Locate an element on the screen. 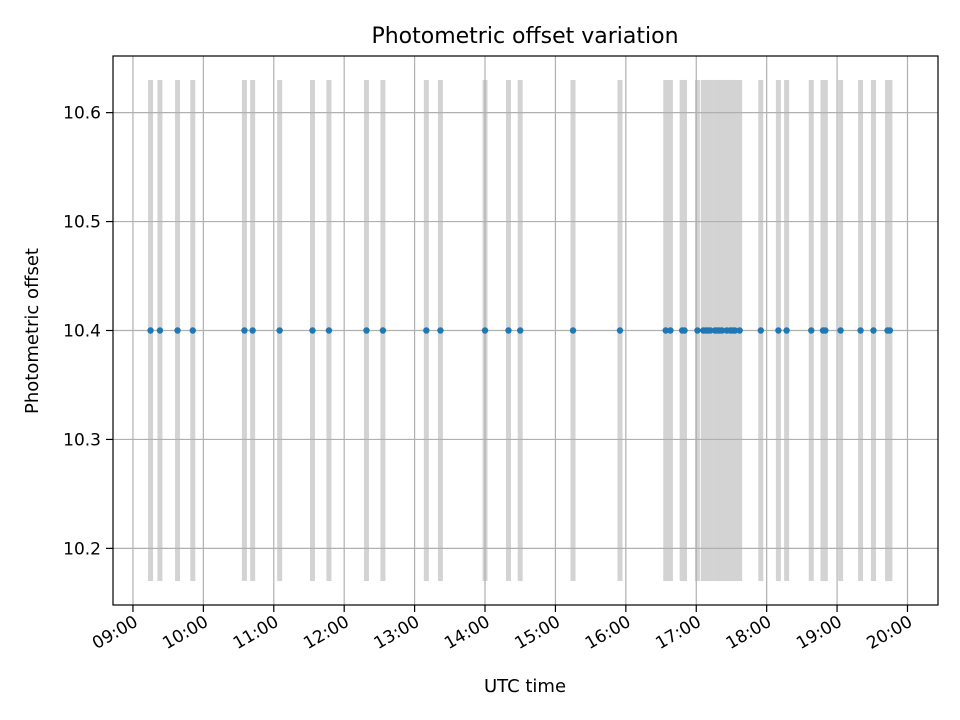 This screenshot has height=720, width=960. chart-title: Photometric offset variation is located at coordinates (524, 36).